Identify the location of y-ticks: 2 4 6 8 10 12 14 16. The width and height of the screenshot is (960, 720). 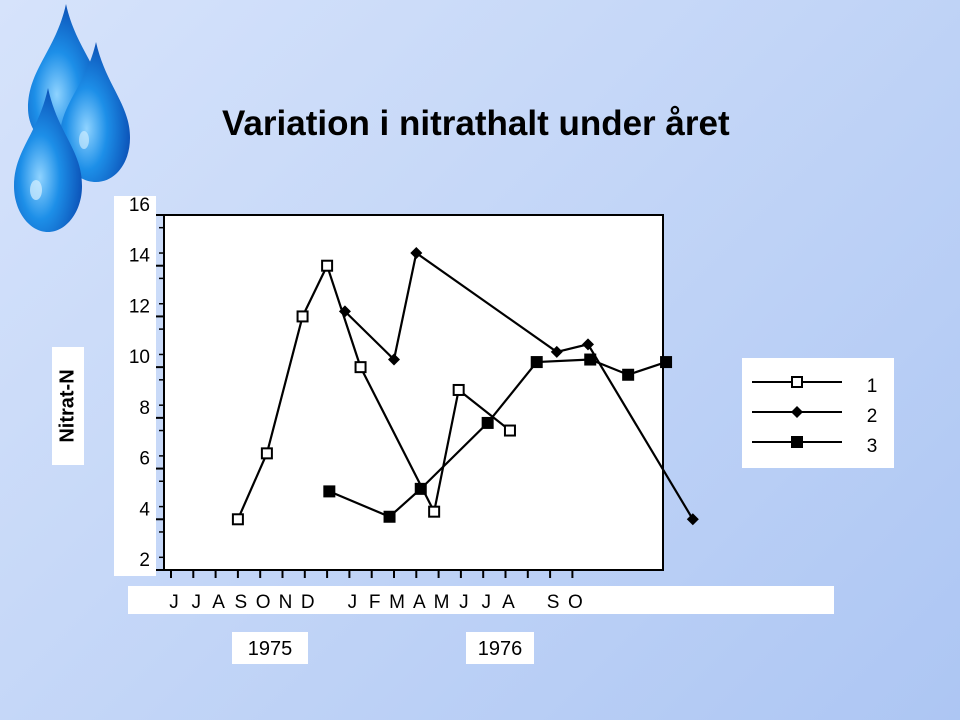
(146, 383).